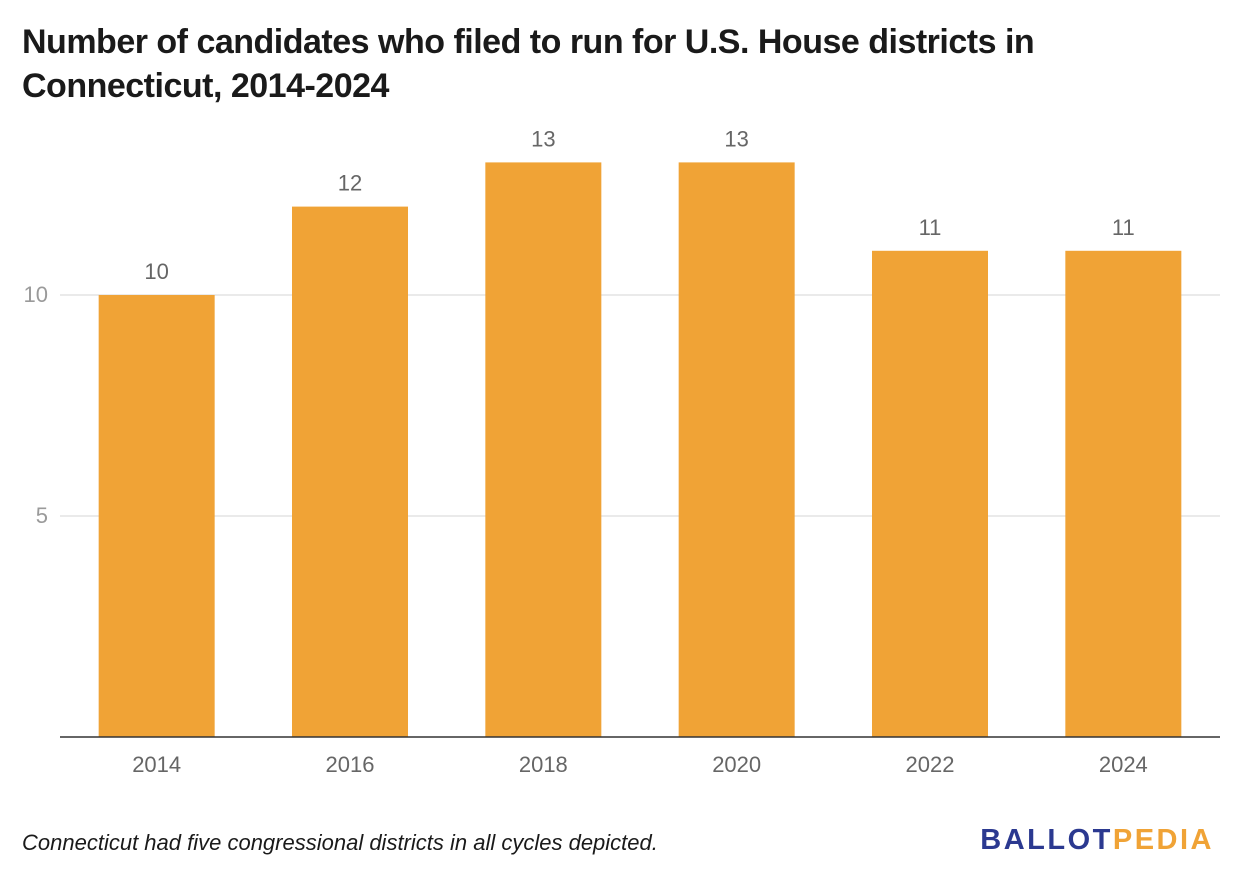 The height and width of the screenshot is (880, 1240). What do you see at coordinates (350, 183) in the screenshot?
I see `data-label: 12` at bounding box center [350, 183].